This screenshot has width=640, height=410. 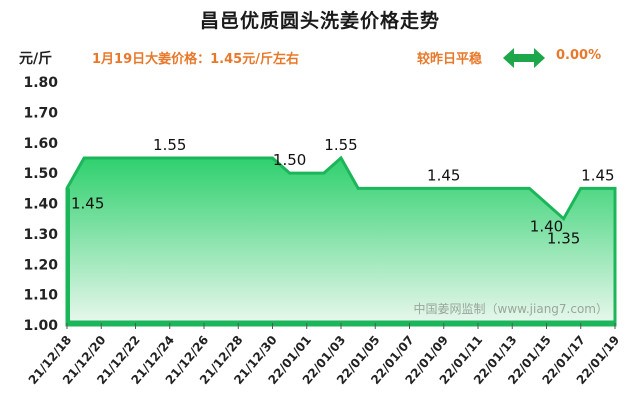 I want to click on y-tick-label: 1.30, so click(x=40, y=235).